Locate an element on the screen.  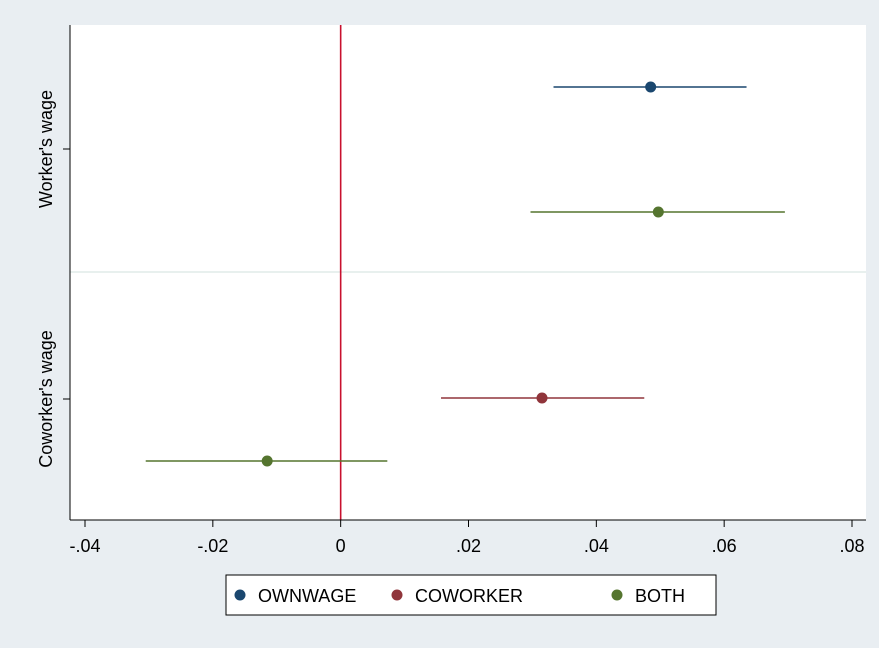
legend-marker-ownwage is located at coordinates (240, 595).